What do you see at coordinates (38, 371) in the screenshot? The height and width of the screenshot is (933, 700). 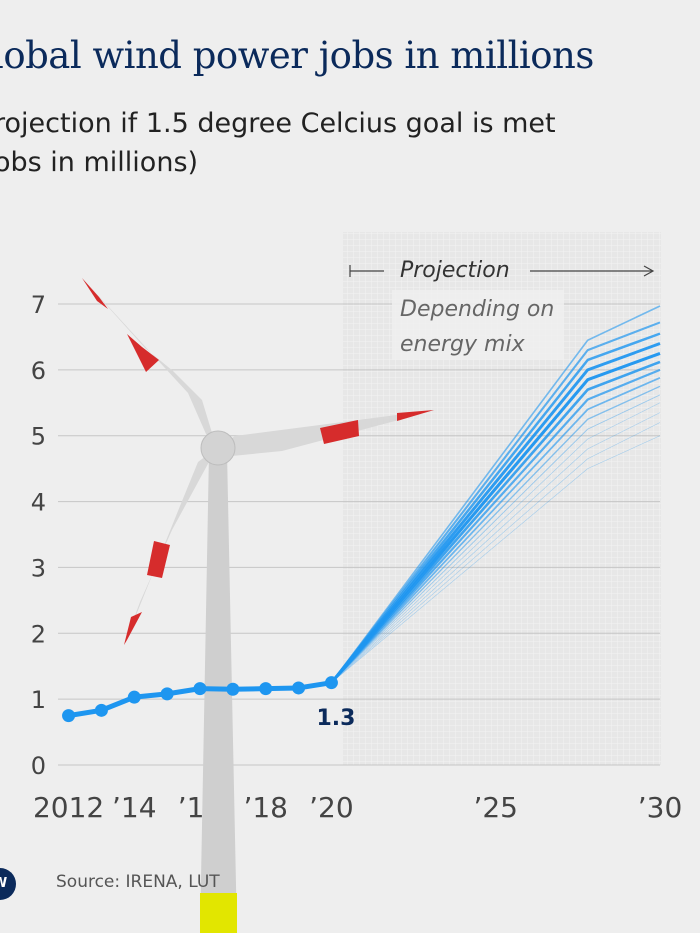 I see `y-tick-label: 6` at bounding box center [38, 371].